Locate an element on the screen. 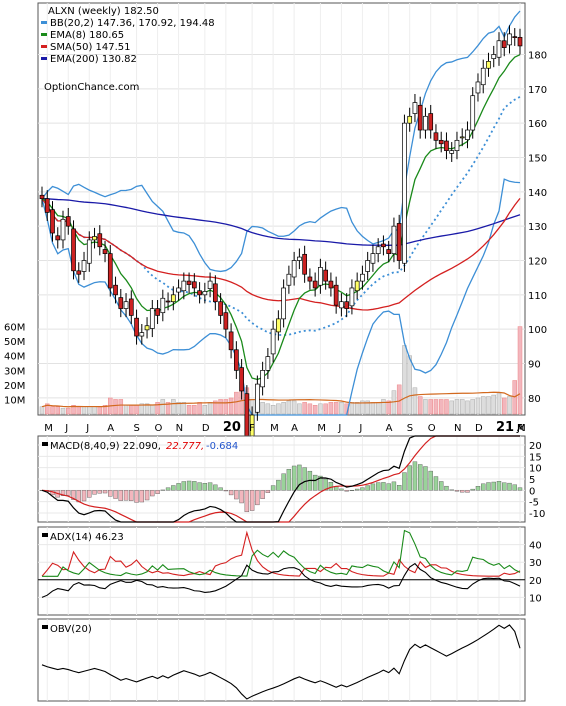  macd-signal-value: -0.684 is located at coordinates (222, 446).